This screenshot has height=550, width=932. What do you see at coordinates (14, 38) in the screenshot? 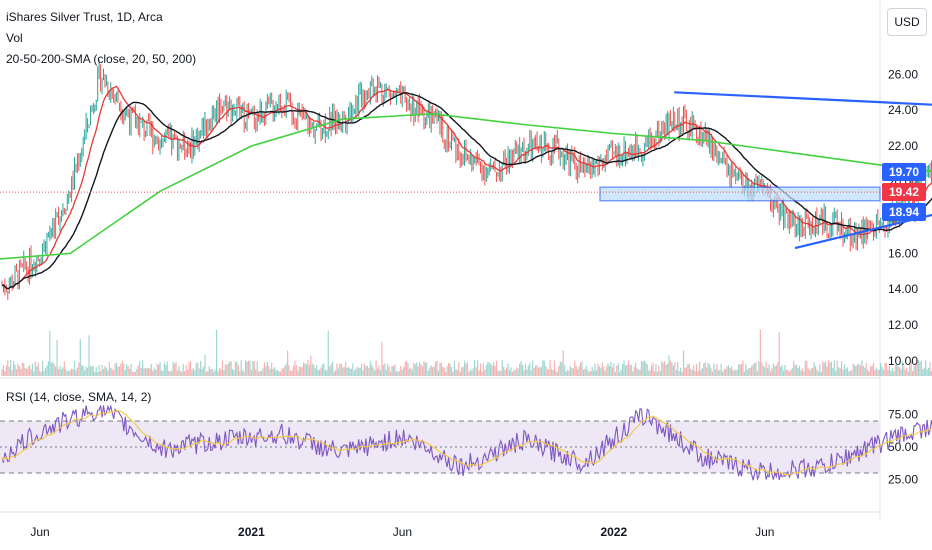
I see `volume-legend: Vol` at bounding box center [14, 38].